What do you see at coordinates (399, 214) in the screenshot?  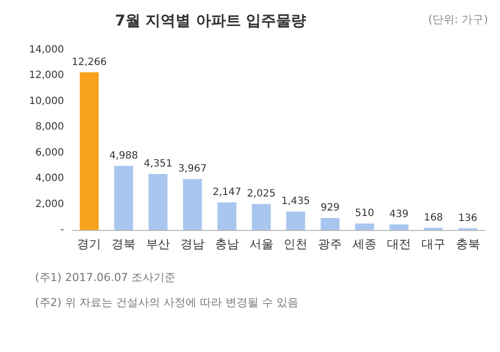 I see `data-label: 439` at bounding box center [399, 214].